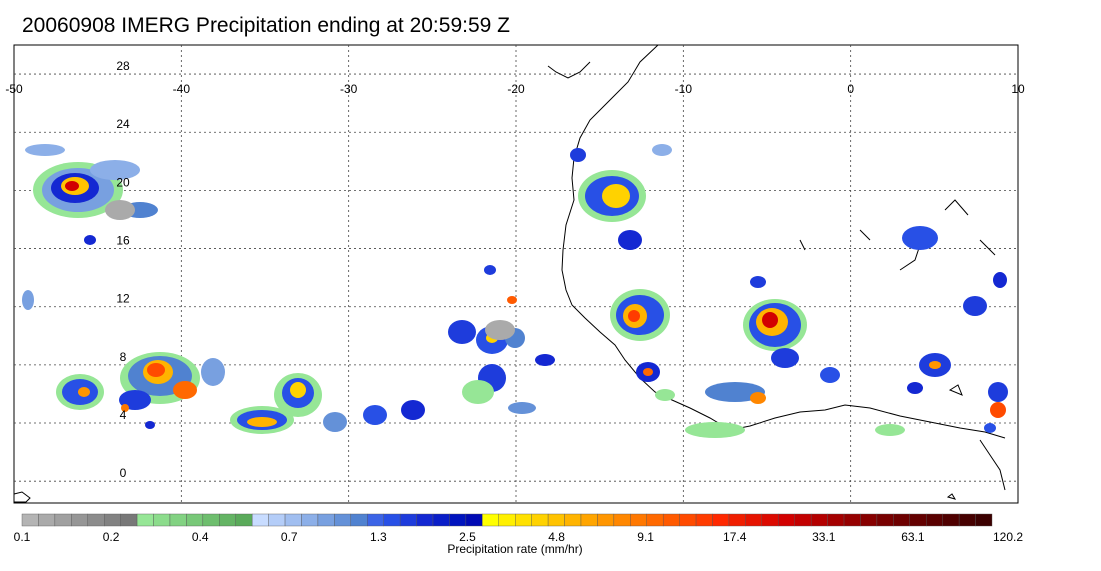 This screenshot has height=571, width=1101. Describe the element at coordinates (913, 537) in the screenshot. I see `colorbar-tick-label: 63.1` at that location.